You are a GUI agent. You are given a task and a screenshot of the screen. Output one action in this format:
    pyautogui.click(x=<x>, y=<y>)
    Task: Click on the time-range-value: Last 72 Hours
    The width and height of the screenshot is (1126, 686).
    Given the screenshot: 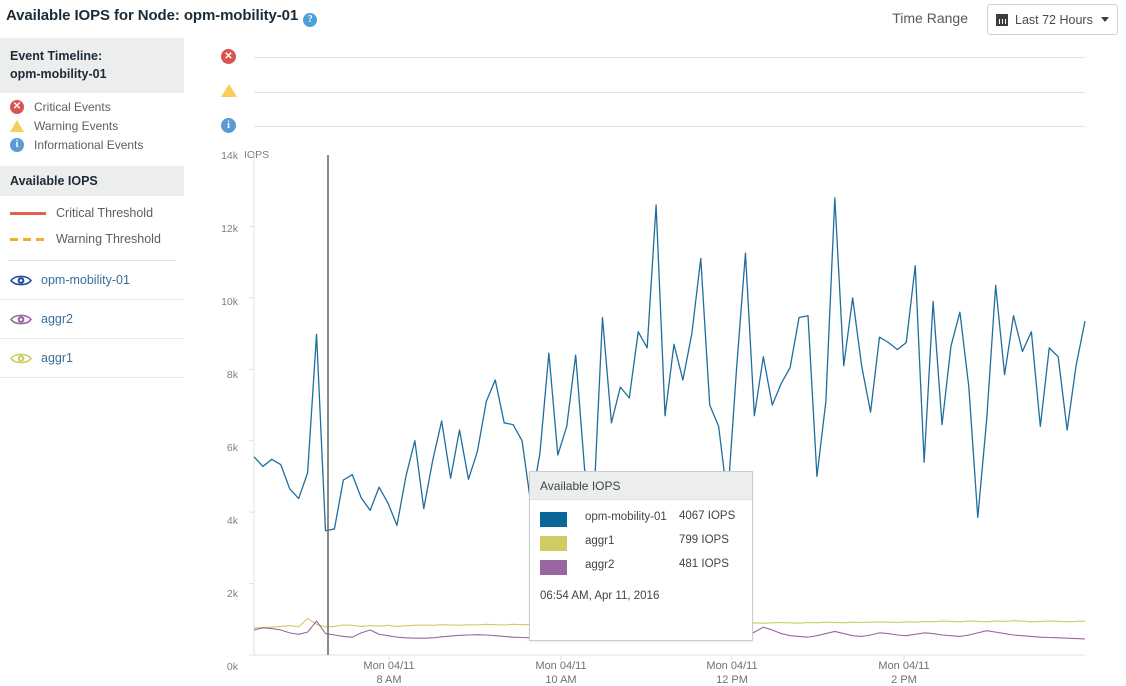 What is the action you would take?
    pyautogui.click(x=1054, y=19)
    